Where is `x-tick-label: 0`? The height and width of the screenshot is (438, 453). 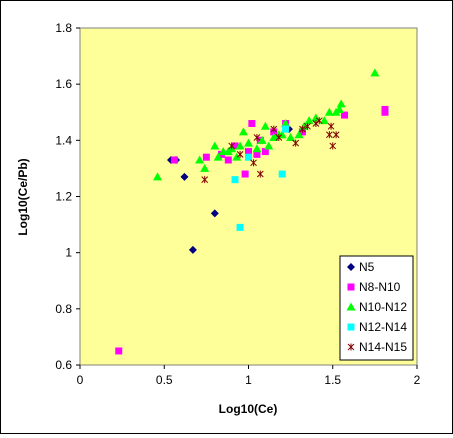
x-tick-label: 0 is located at coordinates (80, 380).